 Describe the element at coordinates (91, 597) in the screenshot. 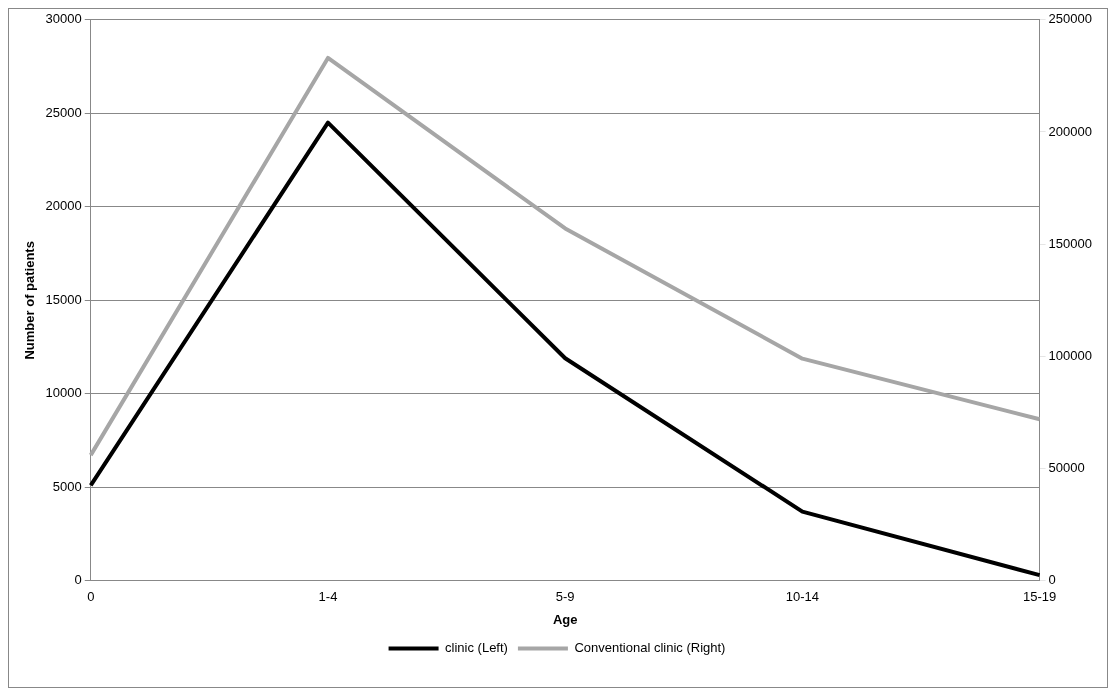

I see `x-tick-label: 0` at that location.